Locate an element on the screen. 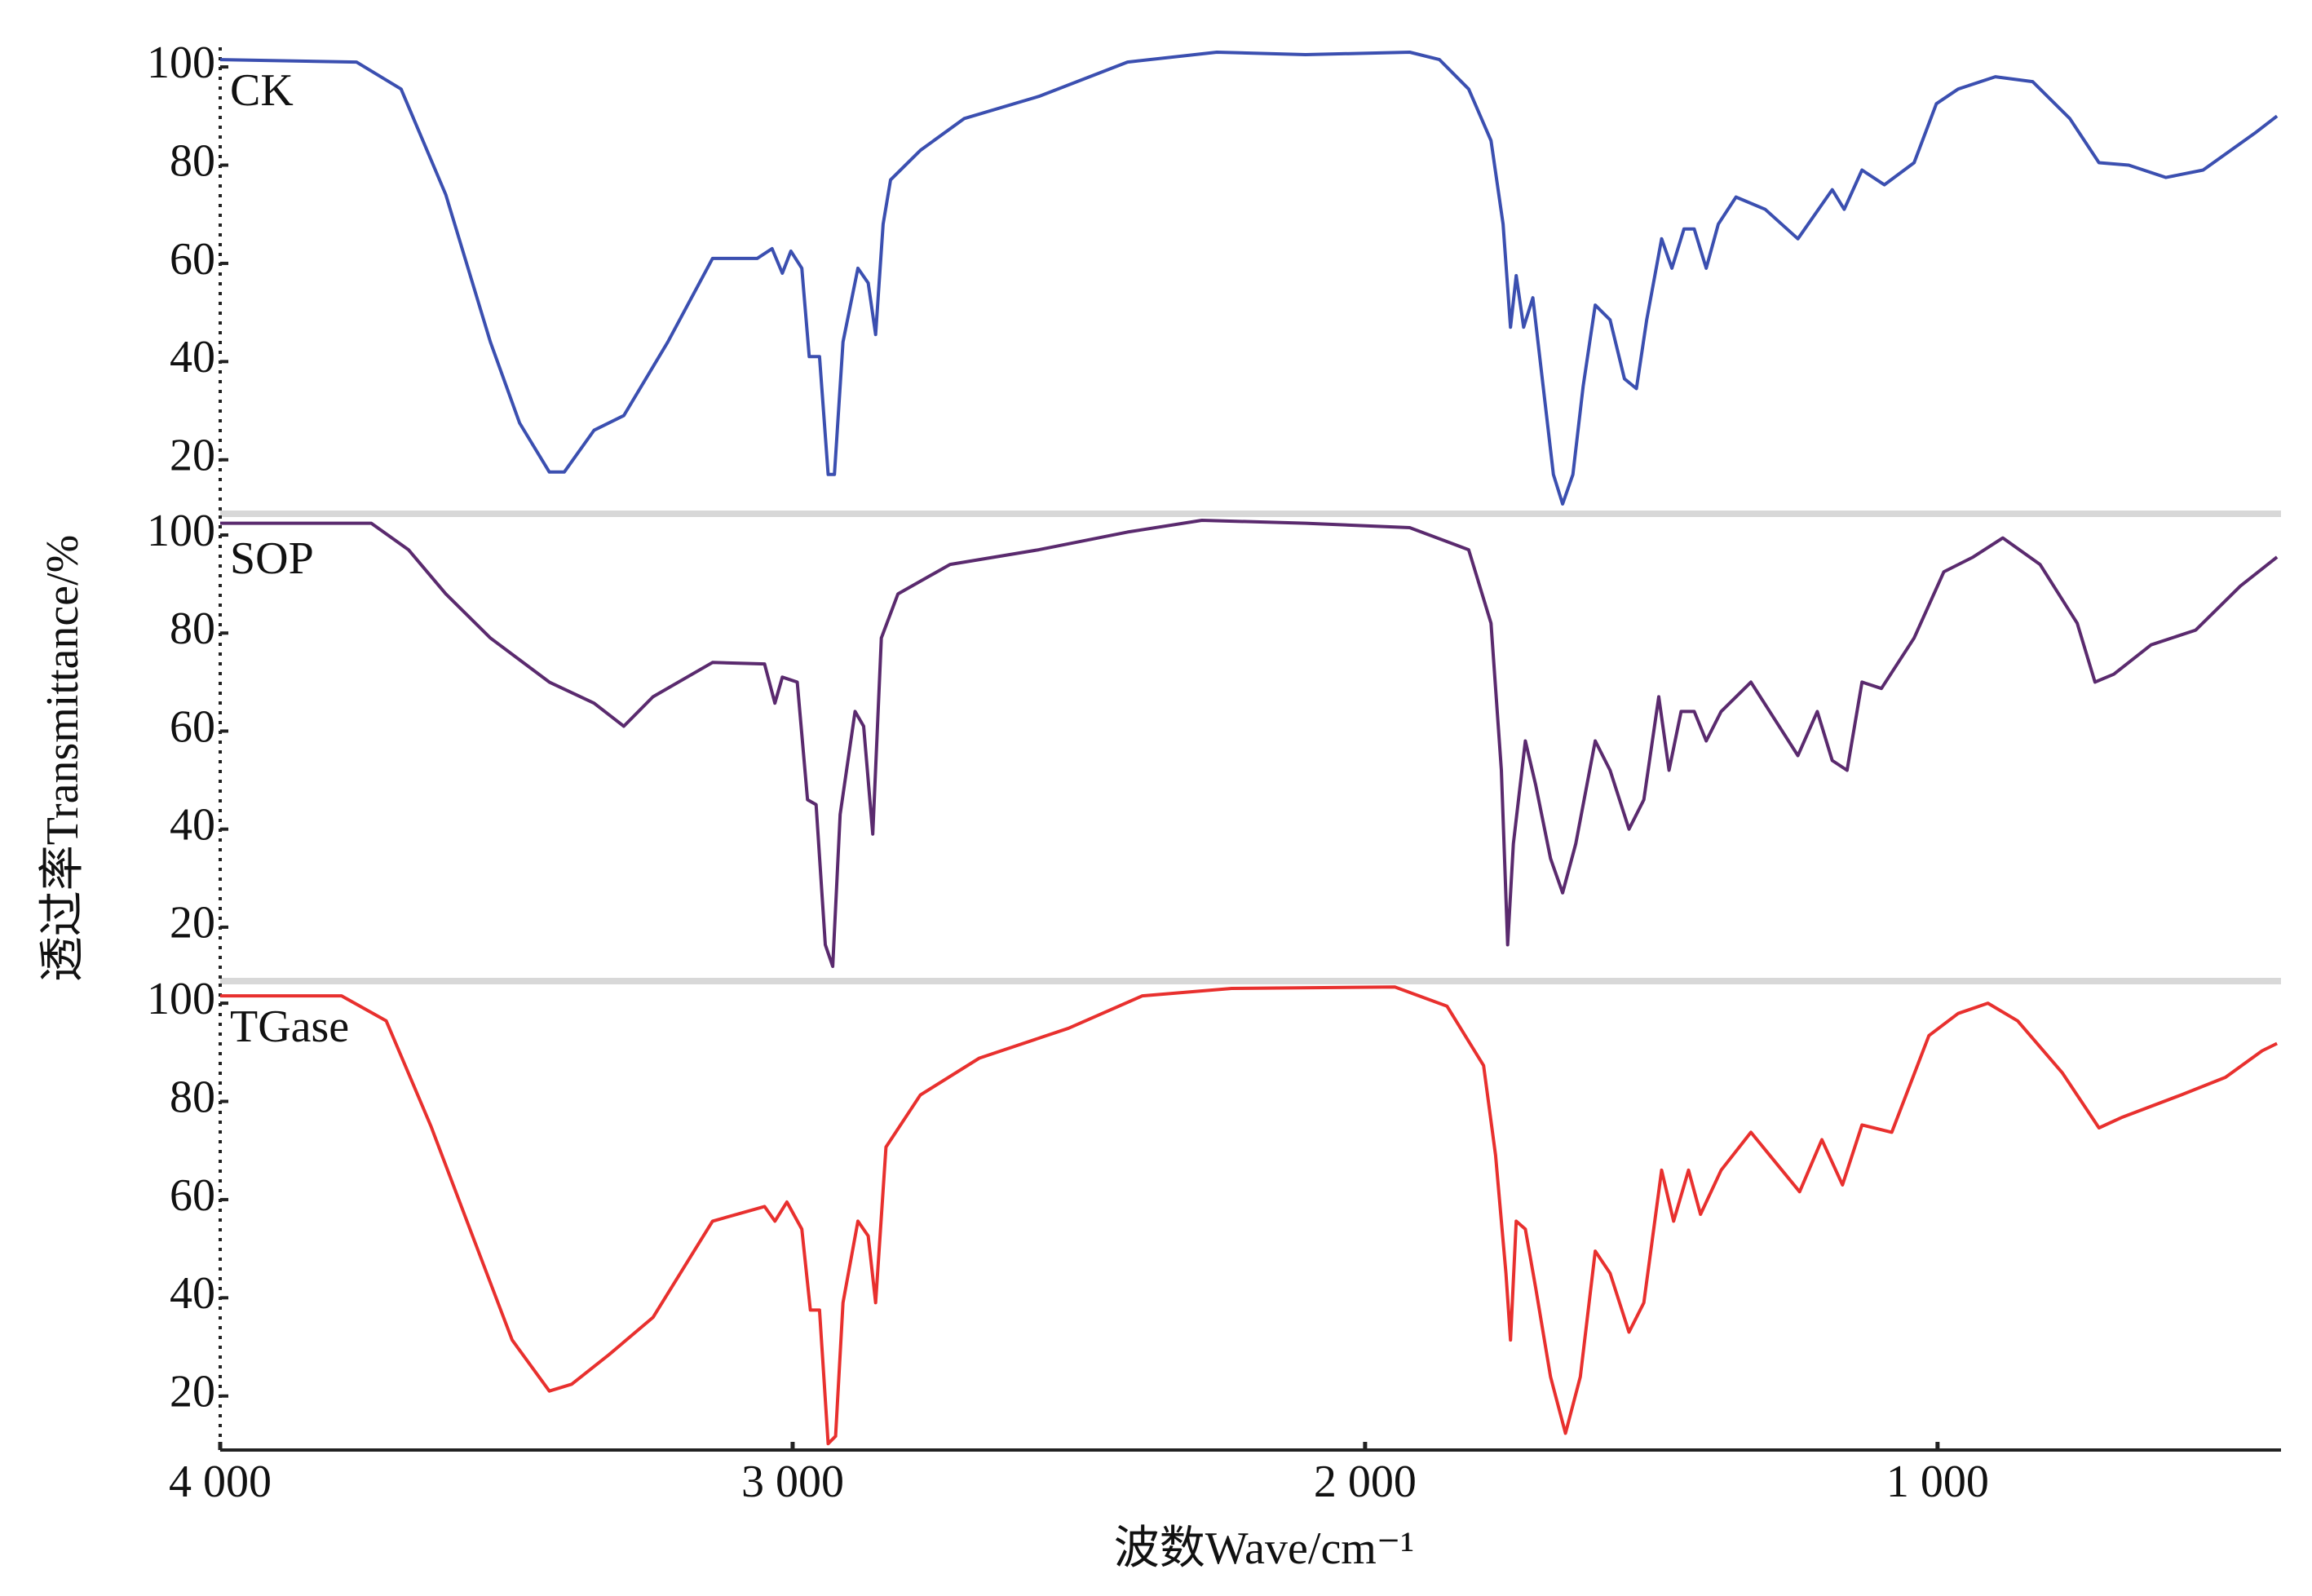 The width and height of the screenshot is (2312, 1596). series-label: SOP is located at coordinates (272, 558).